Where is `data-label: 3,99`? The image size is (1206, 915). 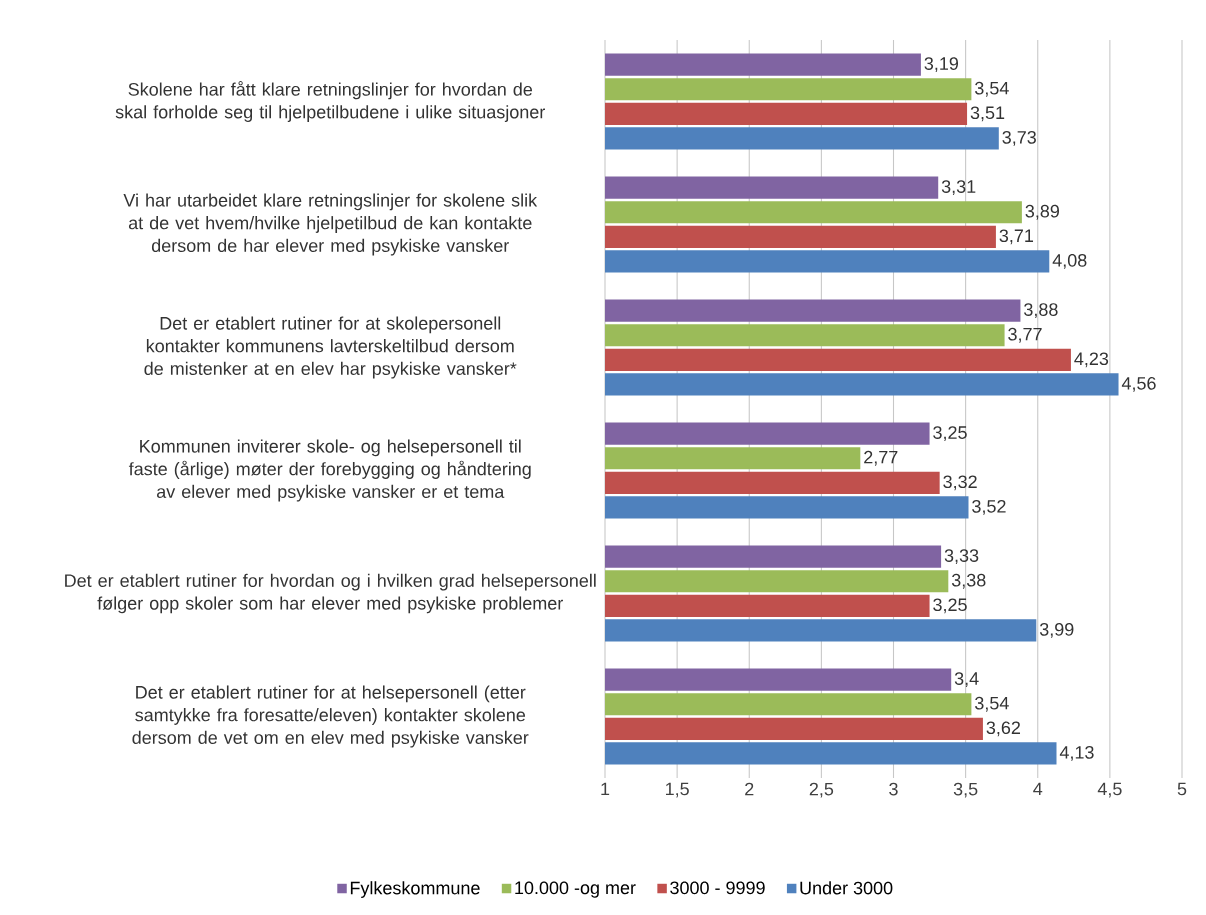
data-label: 3,99 is located at coordinates (1056, 630).